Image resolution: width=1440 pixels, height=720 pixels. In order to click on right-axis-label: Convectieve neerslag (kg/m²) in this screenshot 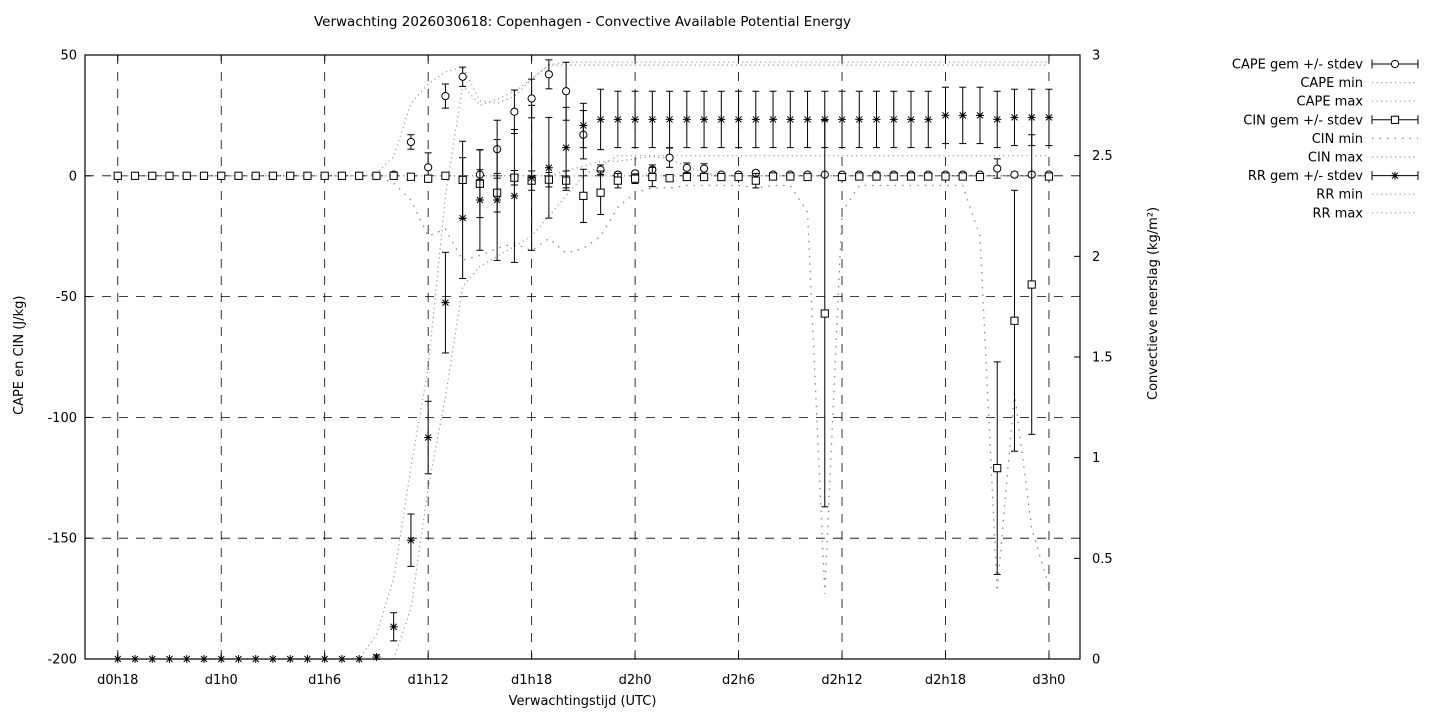, I will do `click(1153, 303)`.